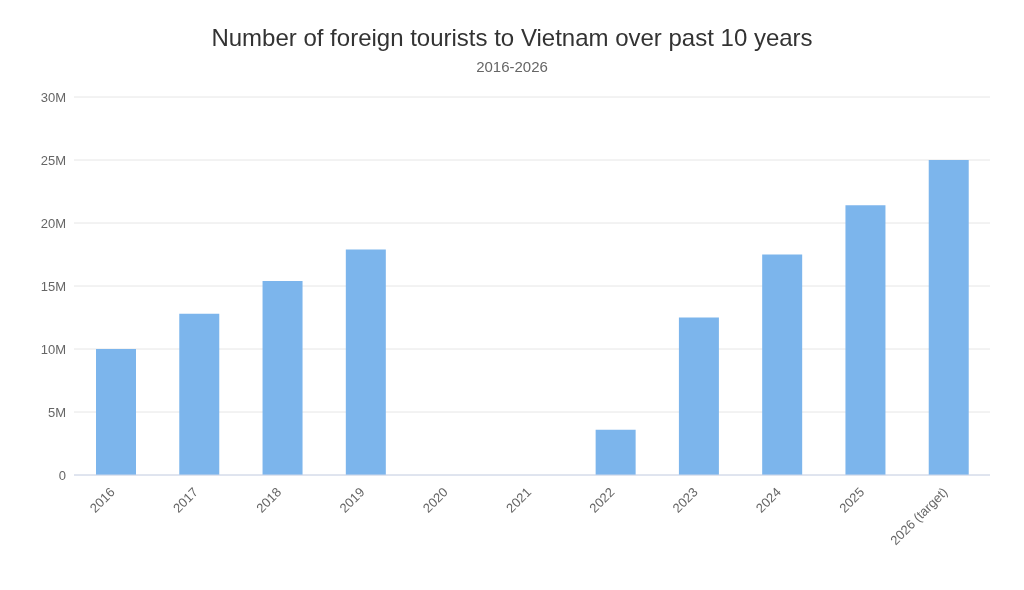 The width and height of the screenshot is (1024, 590). I want to click on y-tick-label: 30M, so click(53, 97).